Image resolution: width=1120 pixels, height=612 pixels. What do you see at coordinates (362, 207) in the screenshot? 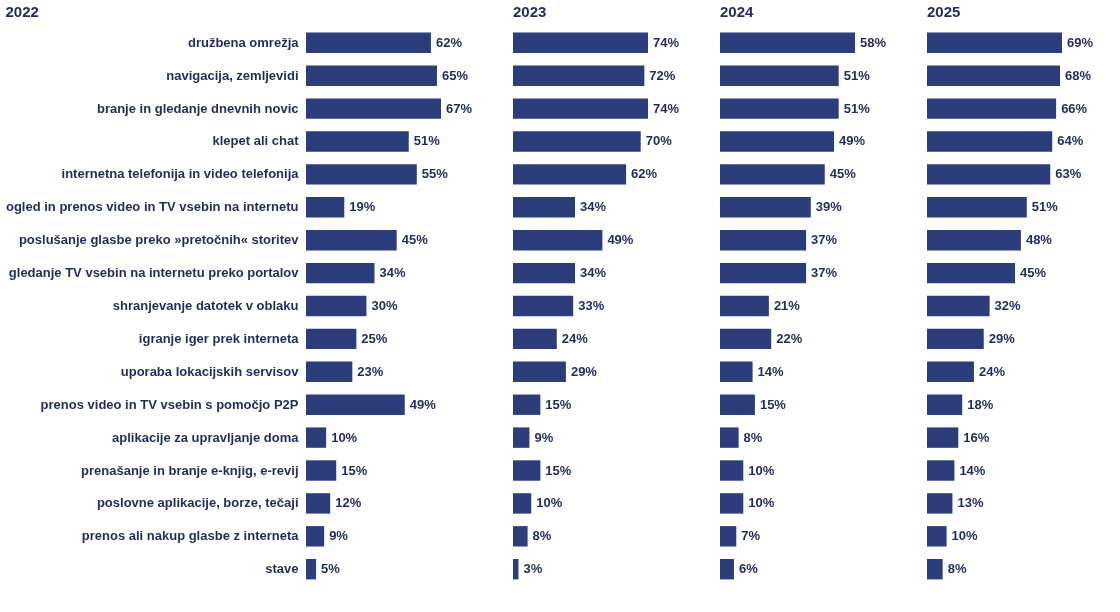
I see `data-label: 19%` at bounding box center [362, 207].